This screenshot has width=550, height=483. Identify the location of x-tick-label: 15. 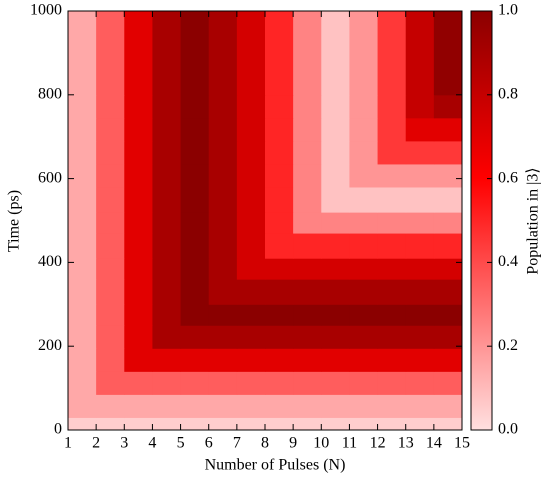
(462, 443).